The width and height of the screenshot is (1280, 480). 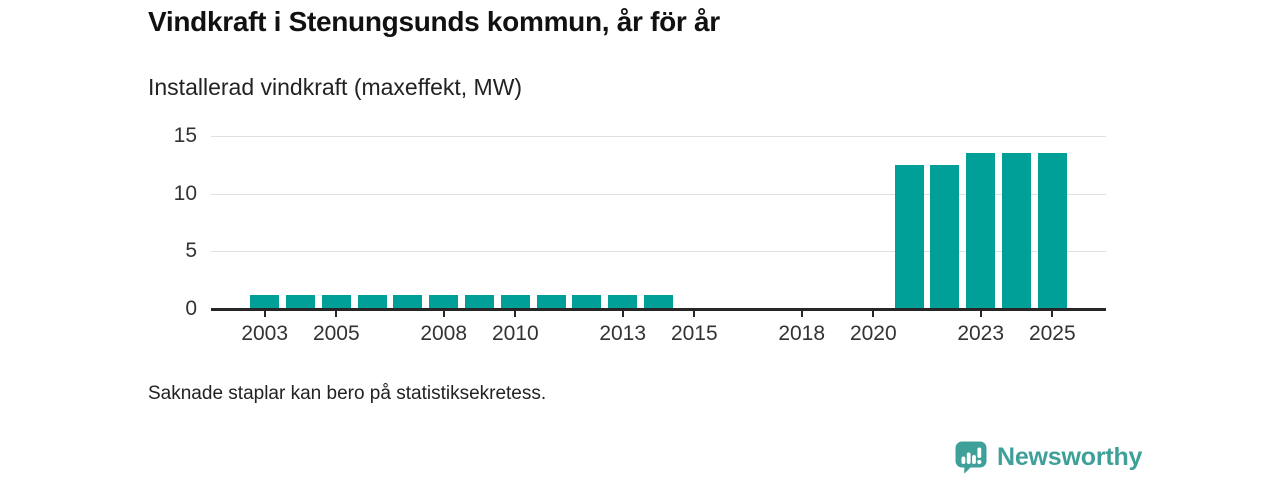 I want to click on x-tick-label-2015: 2015, so click(x=694, y=333).